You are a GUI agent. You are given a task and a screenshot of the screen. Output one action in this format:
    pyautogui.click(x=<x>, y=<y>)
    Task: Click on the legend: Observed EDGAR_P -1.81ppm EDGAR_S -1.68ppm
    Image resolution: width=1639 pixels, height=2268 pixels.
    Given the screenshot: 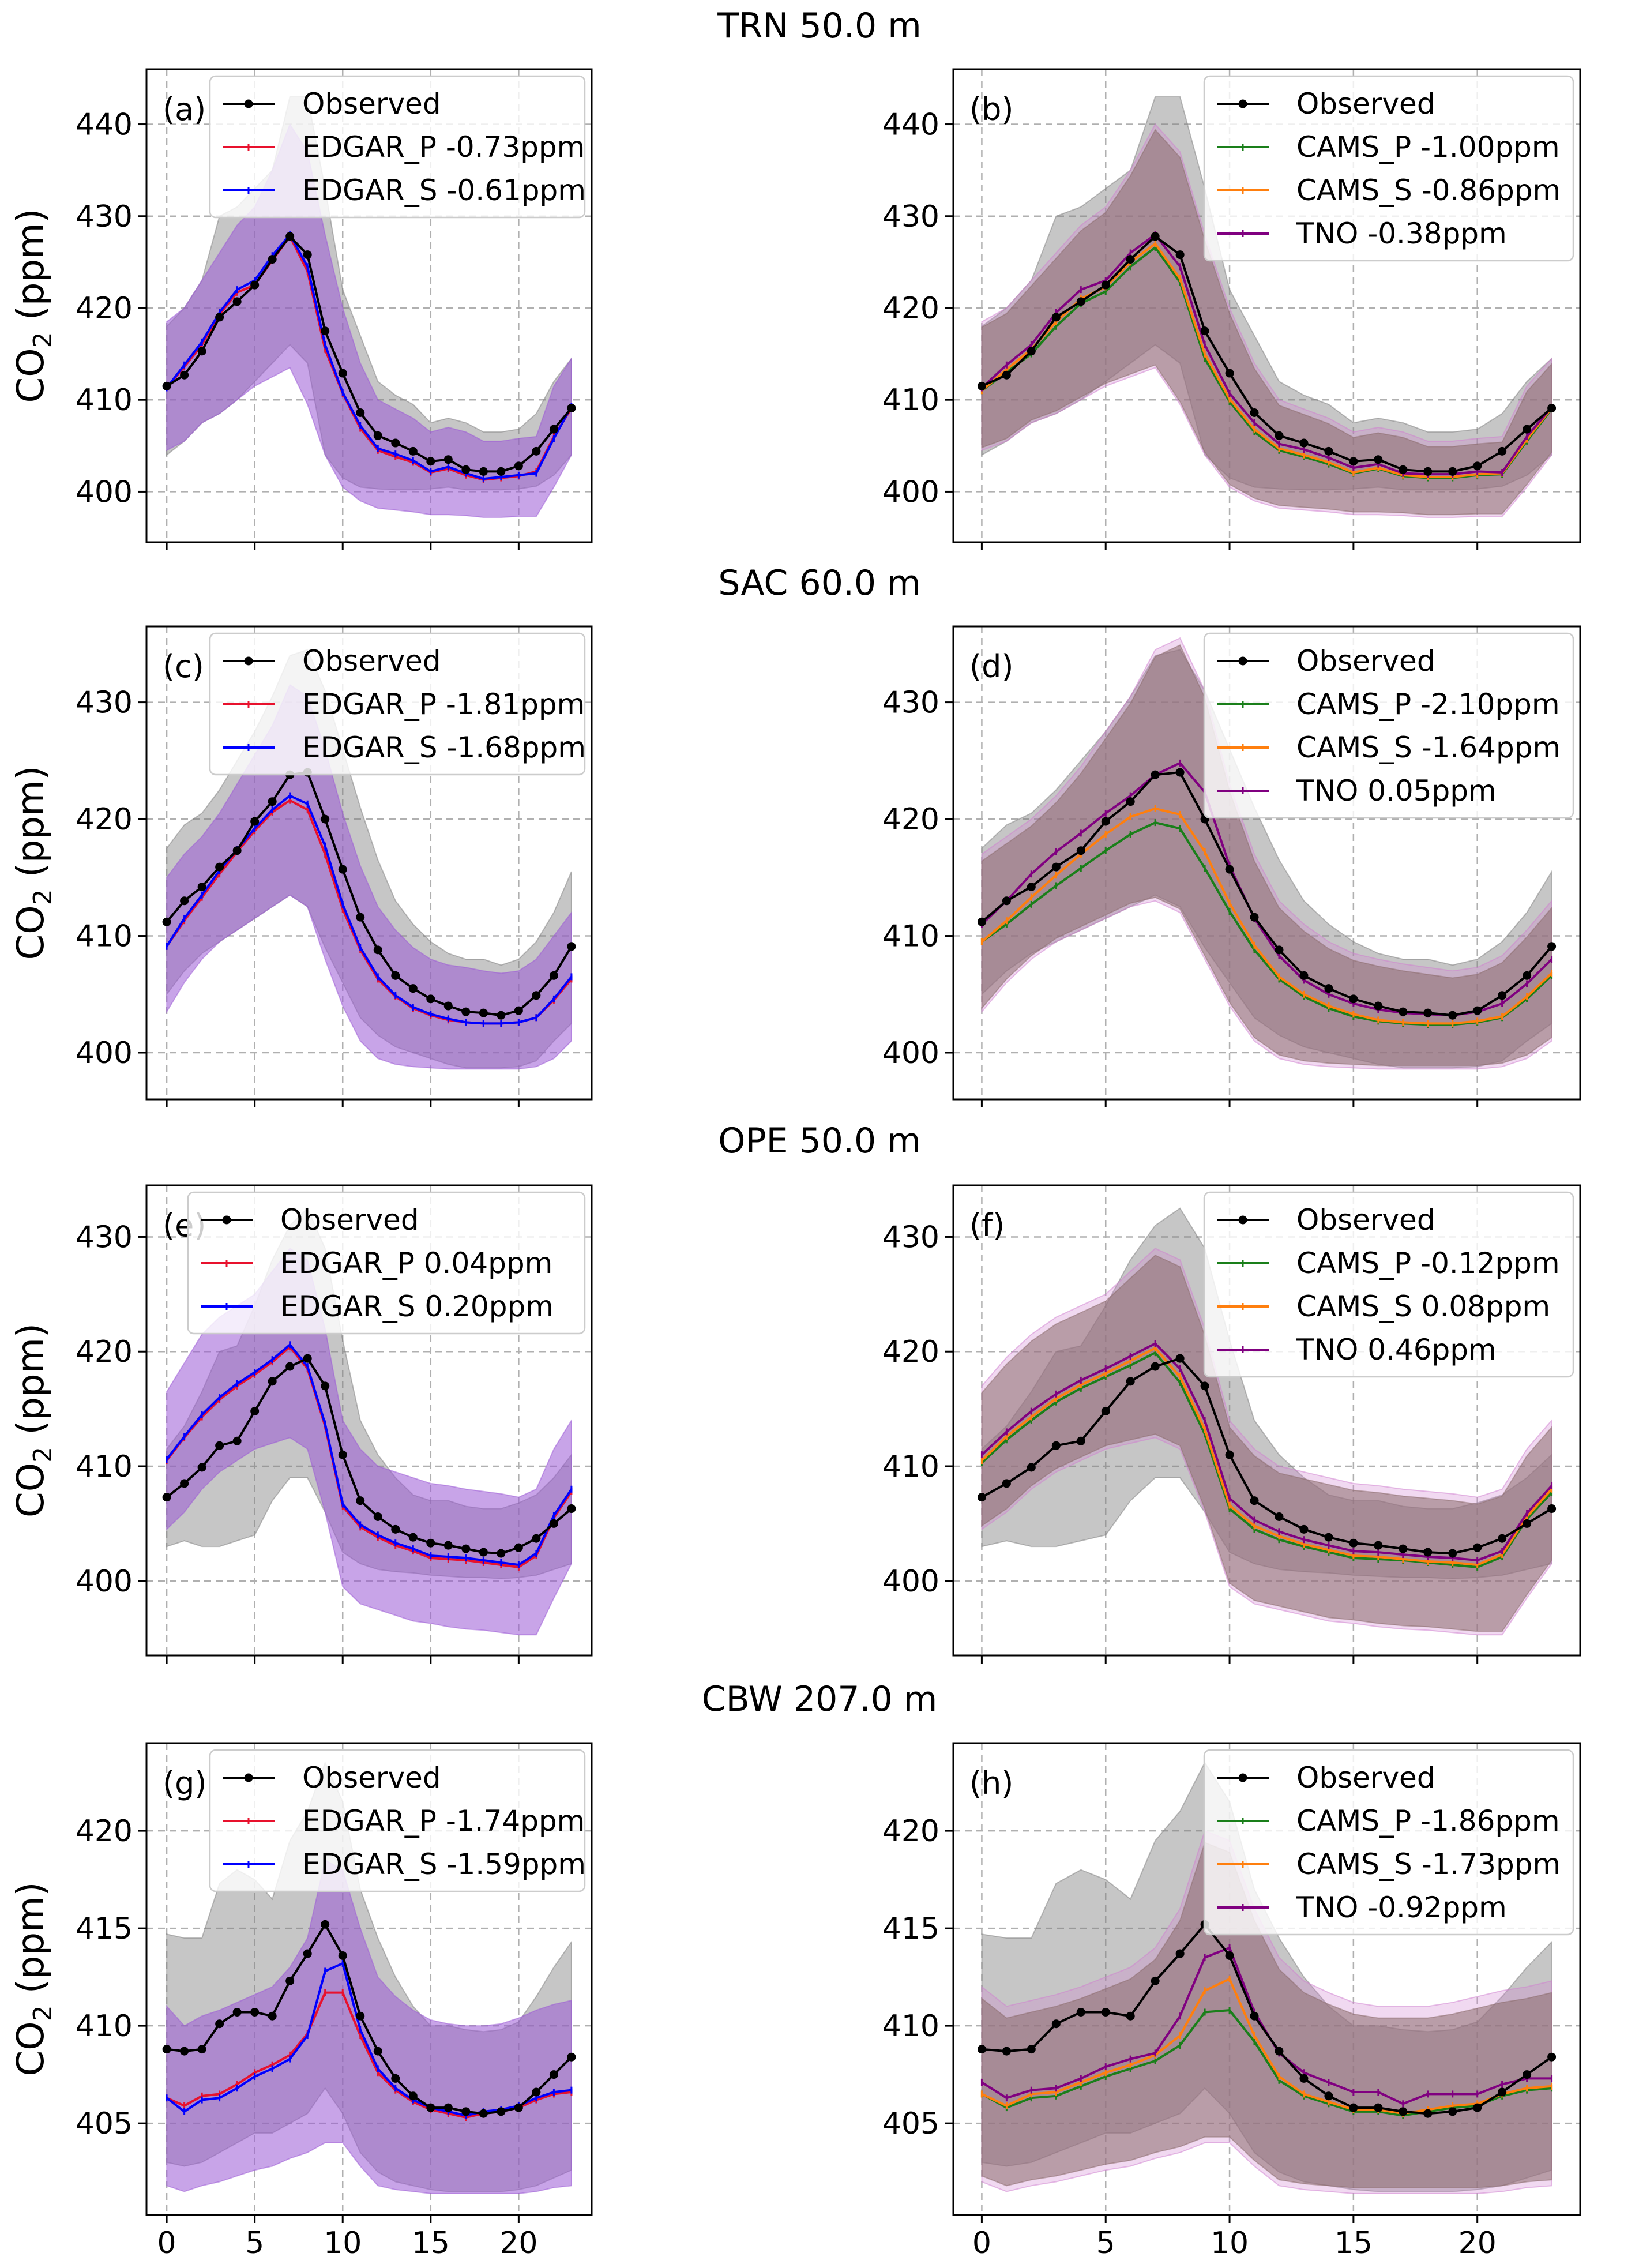 What is the action you would take?
    pyautogui.click(x=397, y=704)
    